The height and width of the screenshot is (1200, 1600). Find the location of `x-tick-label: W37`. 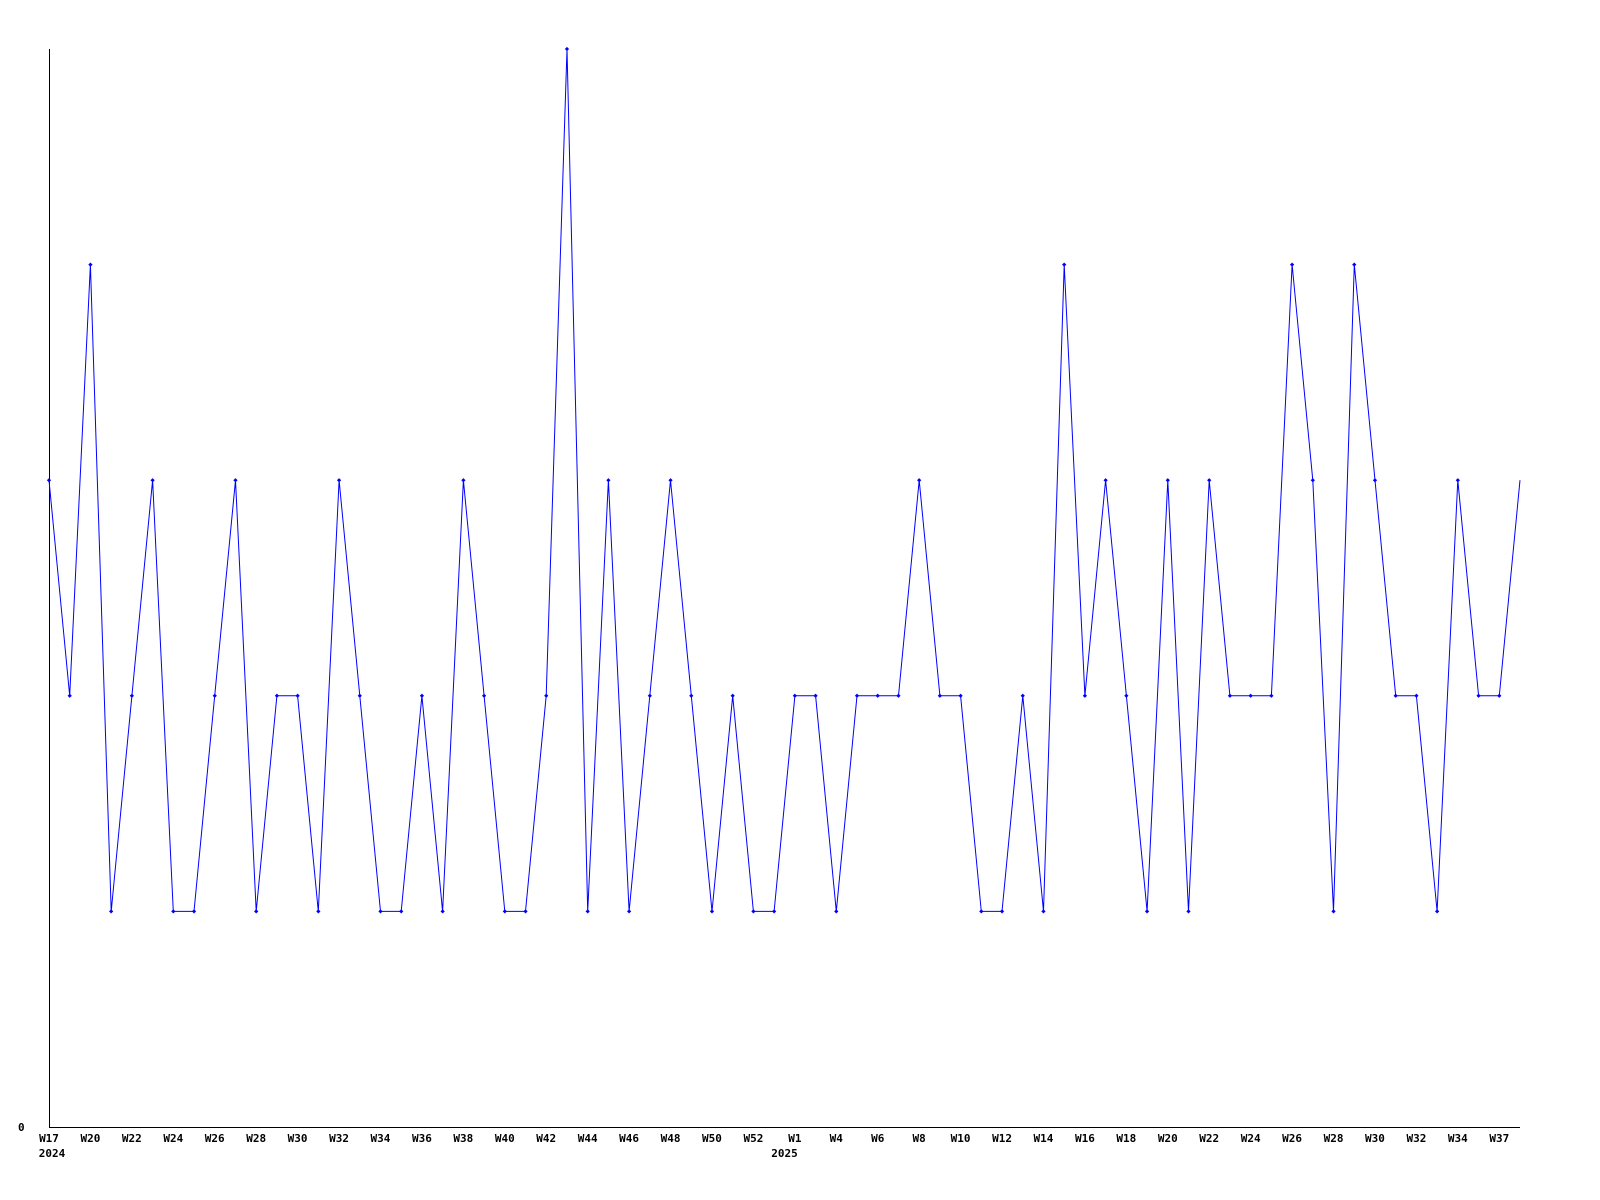

x-tick-label: W37 is located at coordinates (1499, 1138).